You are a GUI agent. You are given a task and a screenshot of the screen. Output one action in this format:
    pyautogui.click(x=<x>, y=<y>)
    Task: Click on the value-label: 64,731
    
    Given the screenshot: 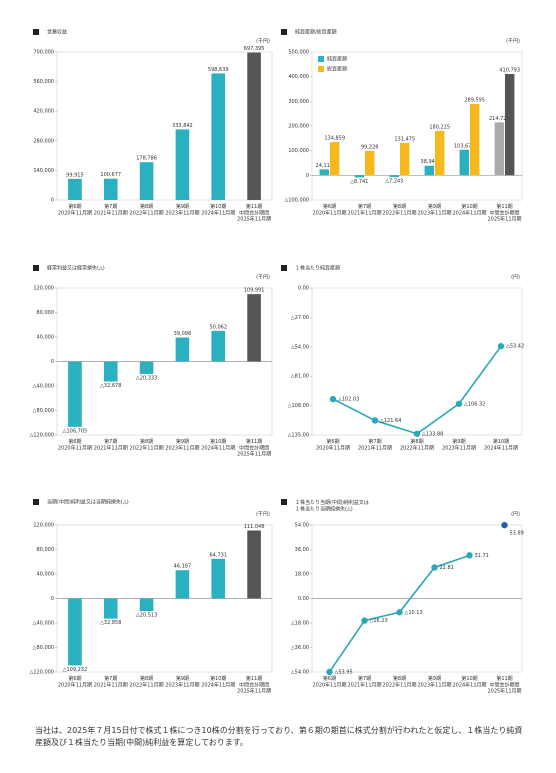 What is the action you would take?
    pyautogui.click(x=219, y=555)
    